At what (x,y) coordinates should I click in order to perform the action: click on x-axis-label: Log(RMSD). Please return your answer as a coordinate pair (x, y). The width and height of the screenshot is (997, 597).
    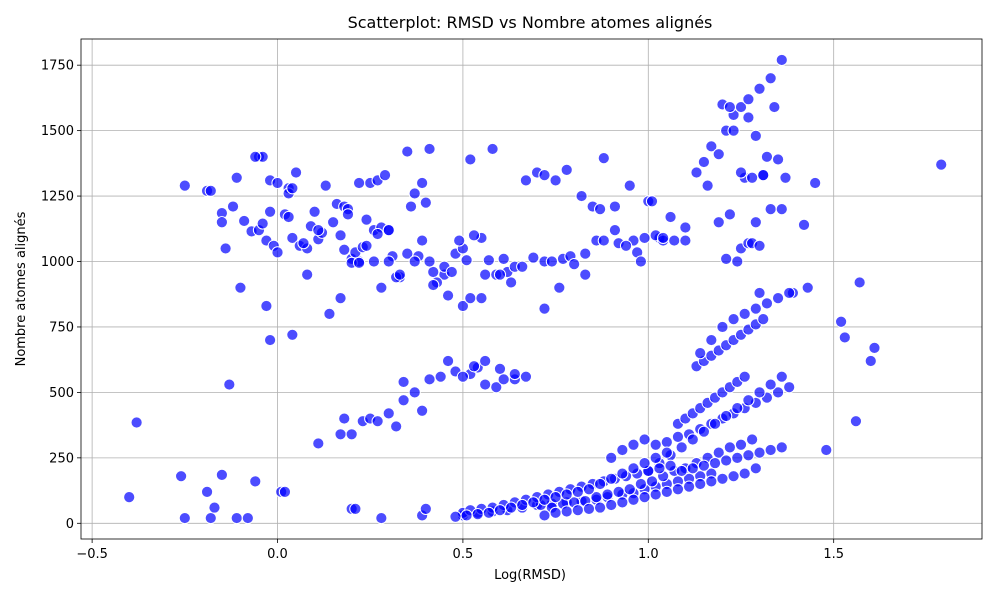
    Looking at the image, I should click on (530, 575).